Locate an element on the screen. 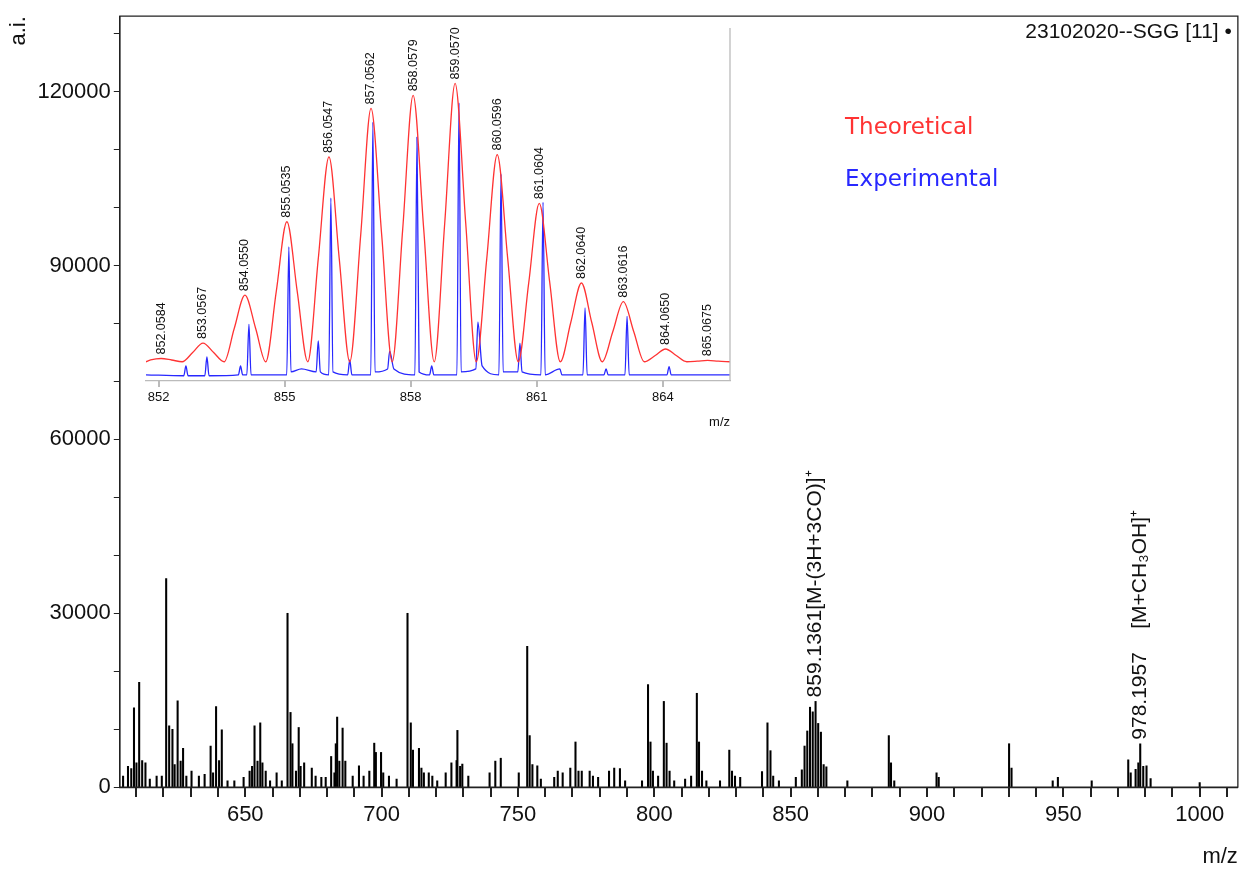 The image size is (1242, 872). x-tick-label: 858 is located at coordinates (410, 397).